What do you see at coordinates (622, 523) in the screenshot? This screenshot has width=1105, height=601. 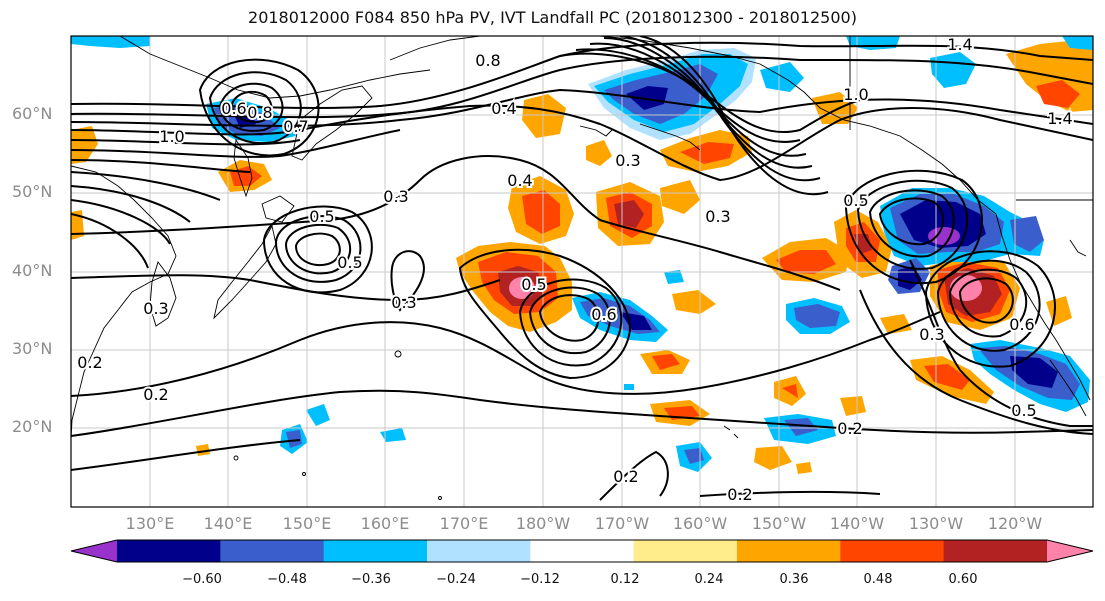 I see `lon-label: 170°W` at bounding box center [622, 523].